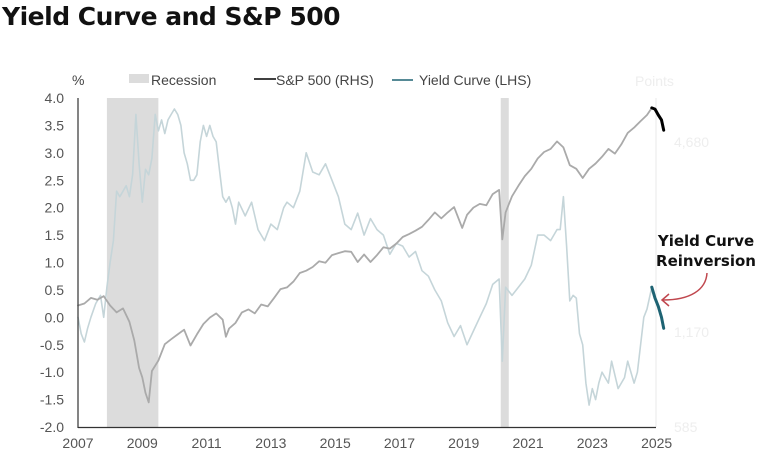 The width and height of the screenshot is (760, 452). I want to click on y-tick-label: 2.5, so click(55, 180).